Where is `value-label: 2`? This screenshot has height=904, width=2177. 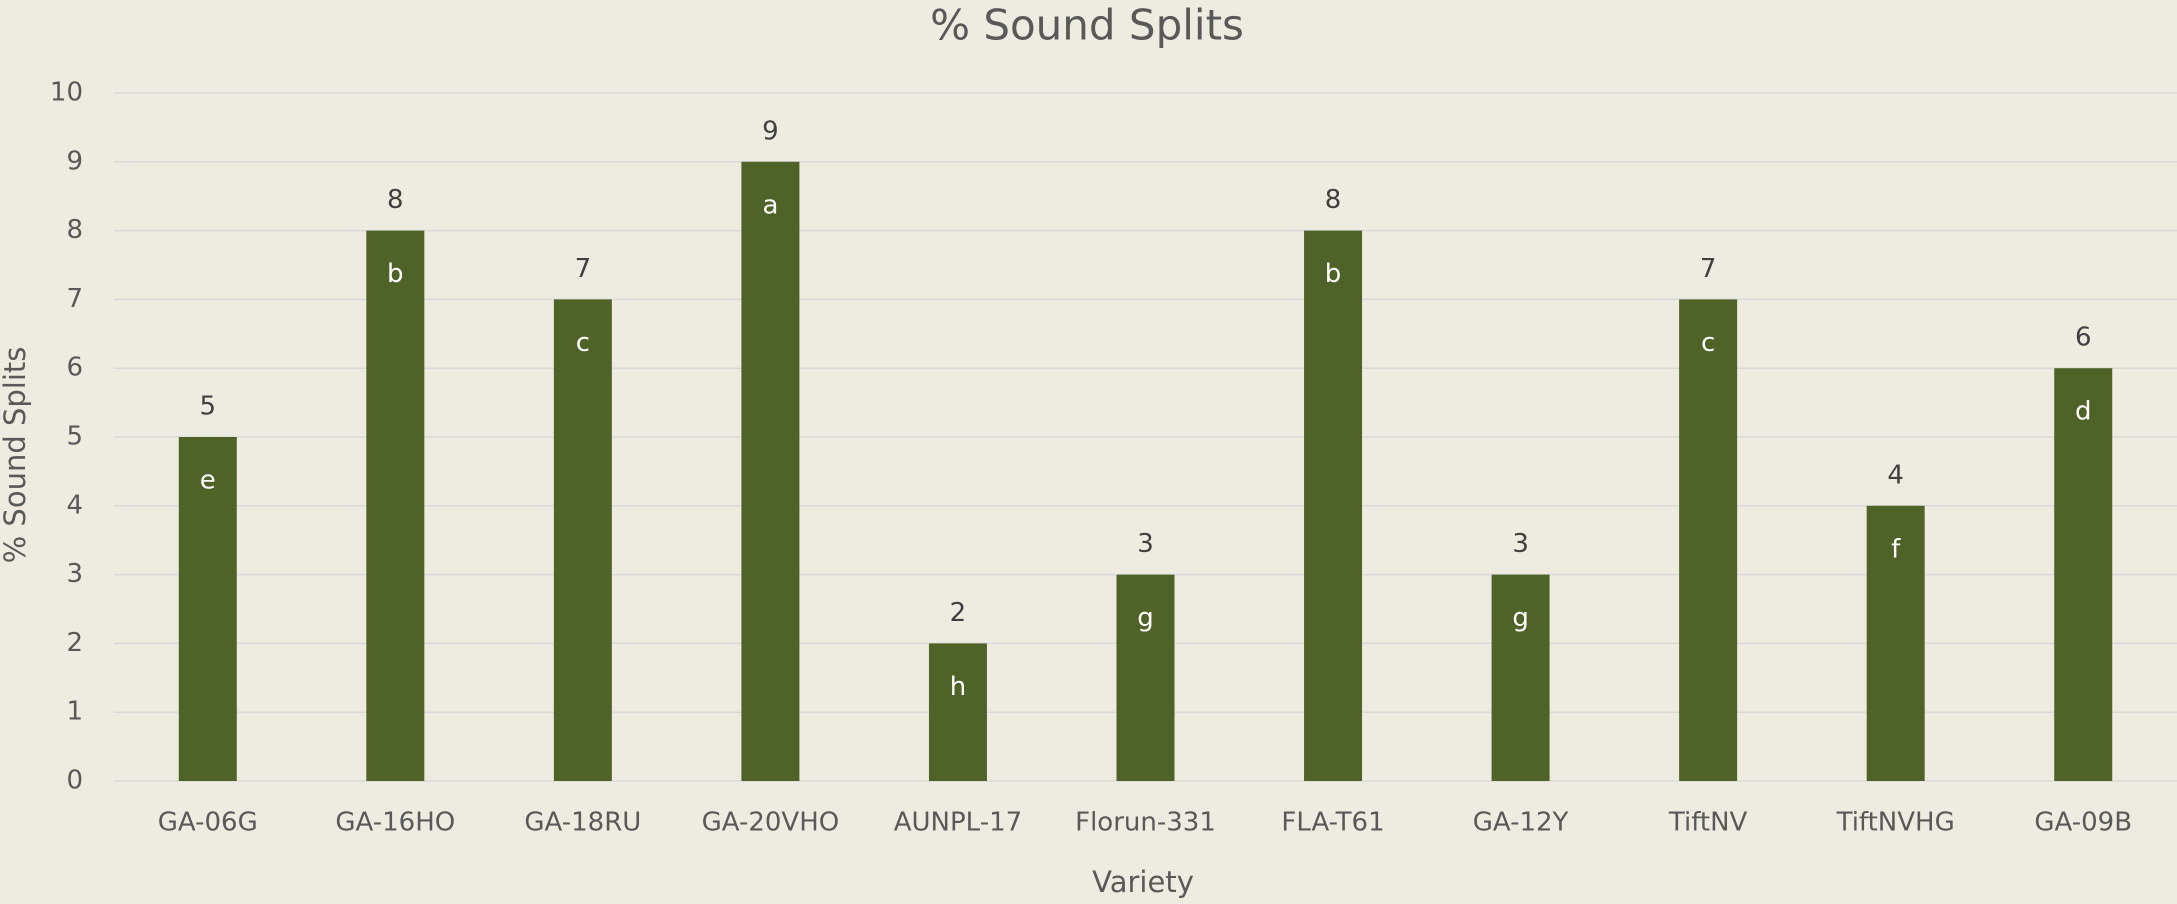
value-label: 2 is located at coordinates (958, 613).